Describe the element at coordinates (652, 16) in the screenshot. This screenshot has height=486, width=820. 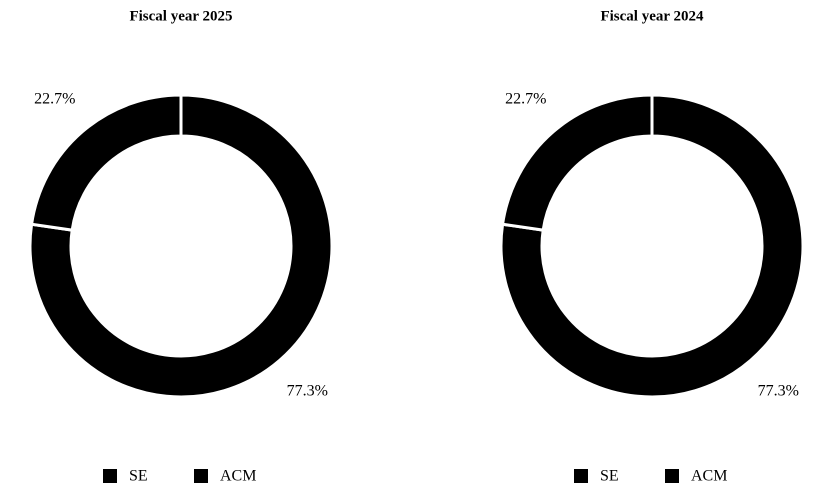
I see `chart-title: Fiscal year 2024` at that location.